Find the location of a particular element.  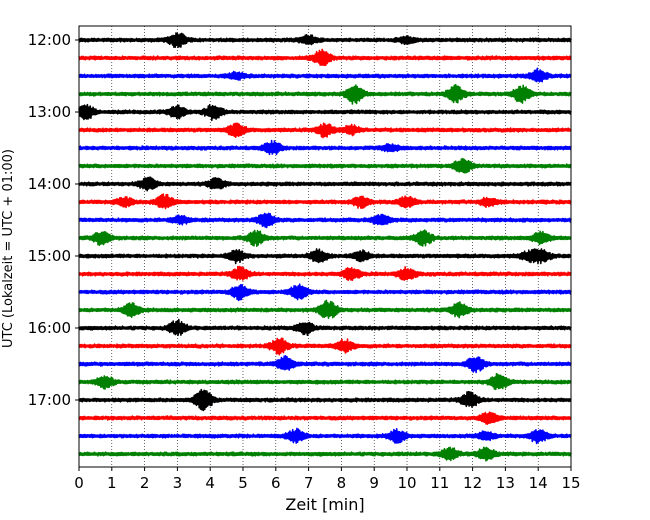

y-tick-label: 14:00 is located at coordinates (49, 184).